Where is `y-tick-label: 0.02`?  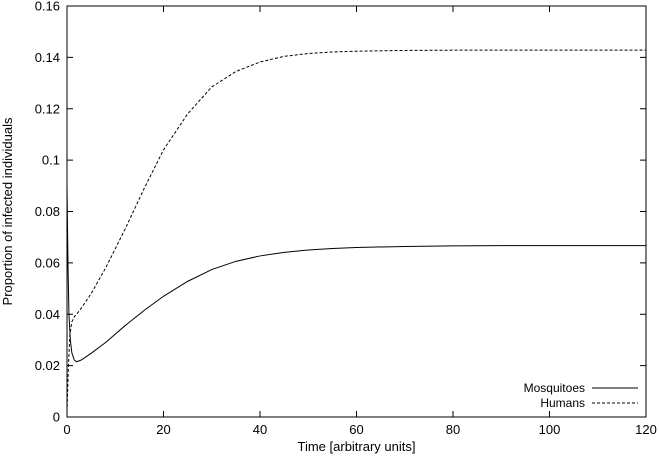 y-tick-label: 0.02 is located at coordinates (47, 365).